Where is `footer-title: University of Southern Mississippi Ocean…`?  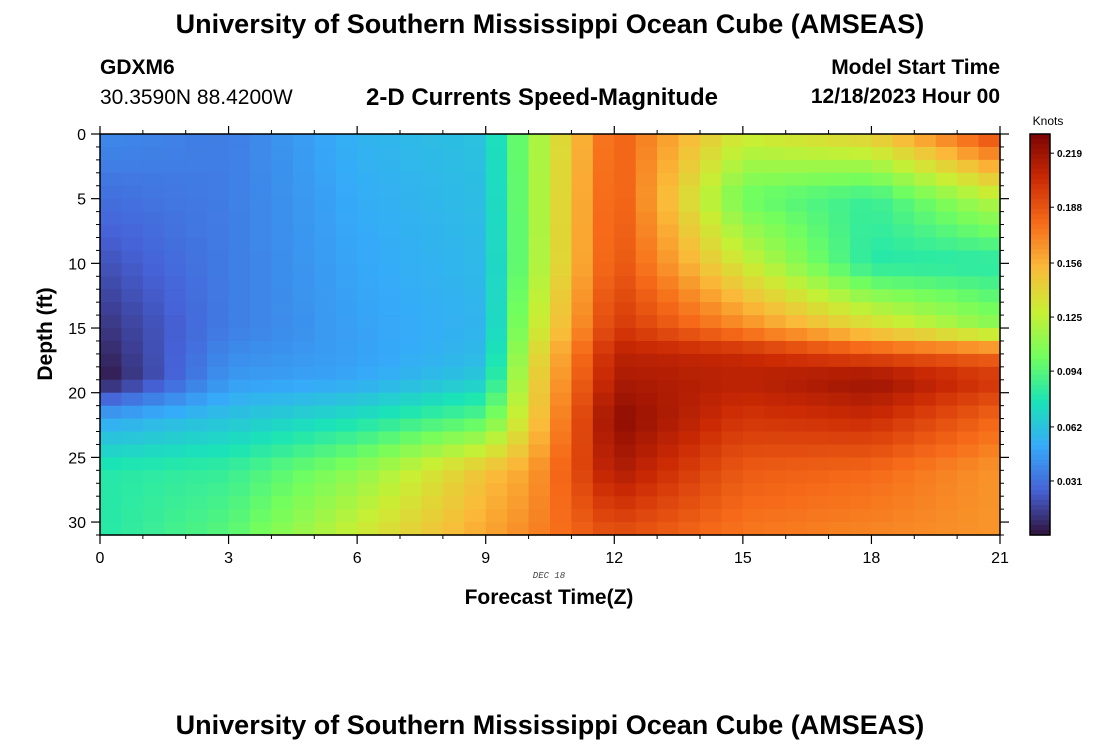
footer-title: University of Southern Mississippi Ocean… is located at coordinates (550, 725).